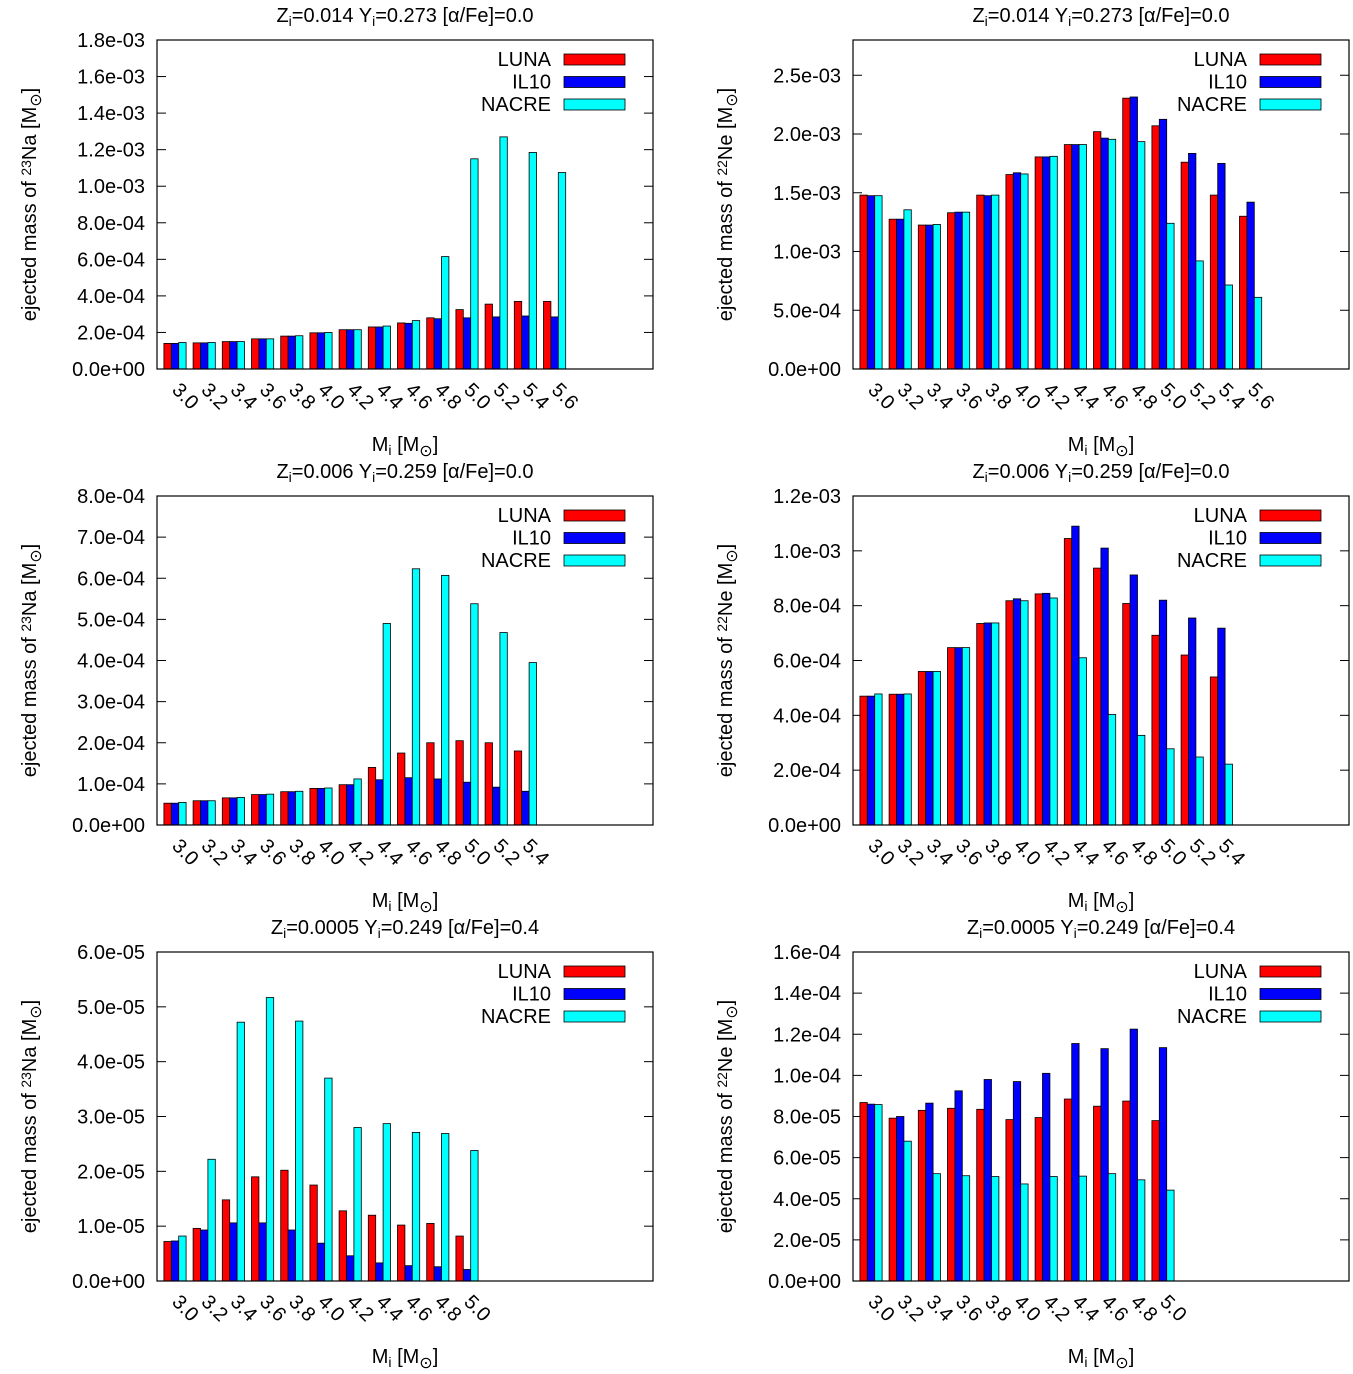 The height and width of the screenshot is (1374, 1353). Describe the element at coordinates (30, 91) in the screenshot. I see `y-axis-label-part: ]` at that location.